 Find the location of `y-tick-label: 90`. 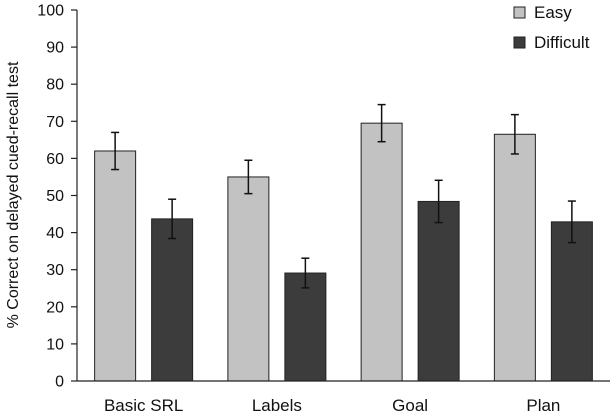

y-tick-label: 90 is located at coordinates (55, 48).